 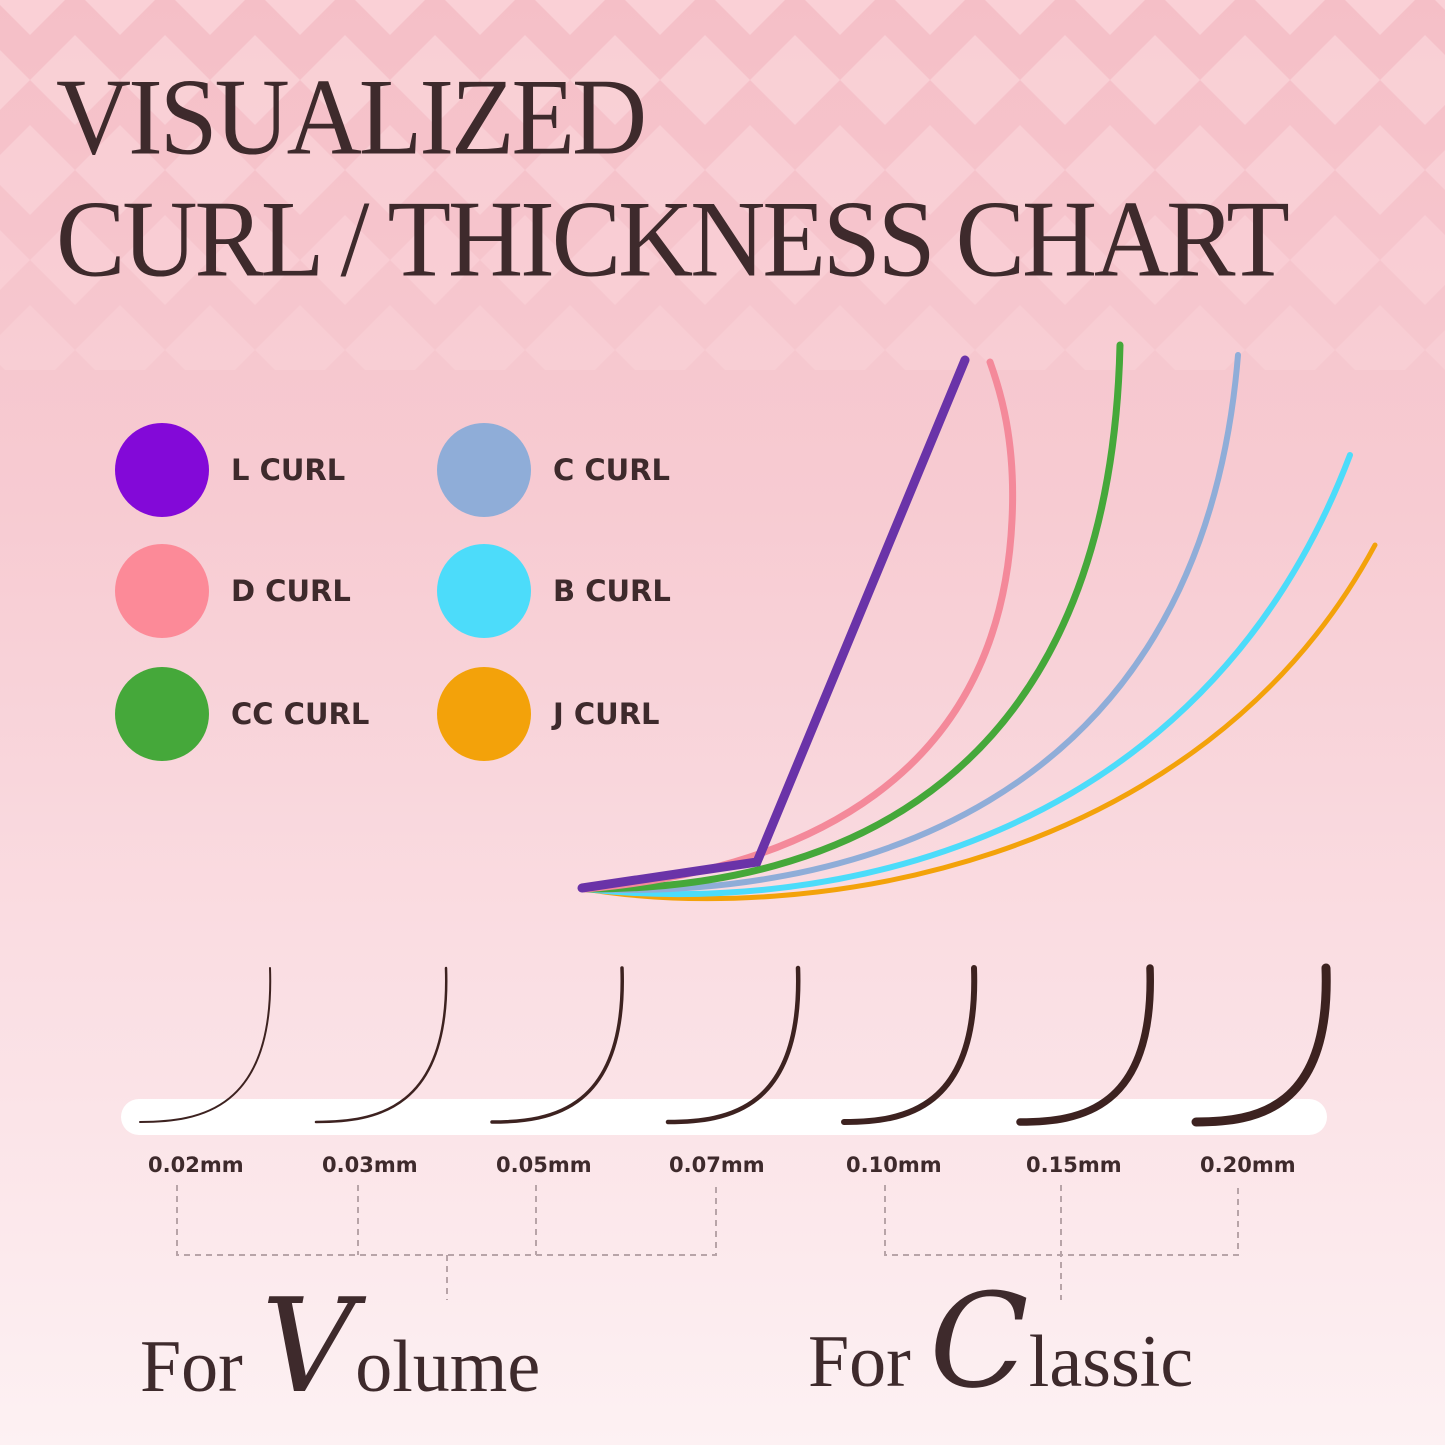 What do you see at coordinates (191, 1367) in the screenshot?
I see `for-volume-prefix: For` at bounding box center [191, 1367].